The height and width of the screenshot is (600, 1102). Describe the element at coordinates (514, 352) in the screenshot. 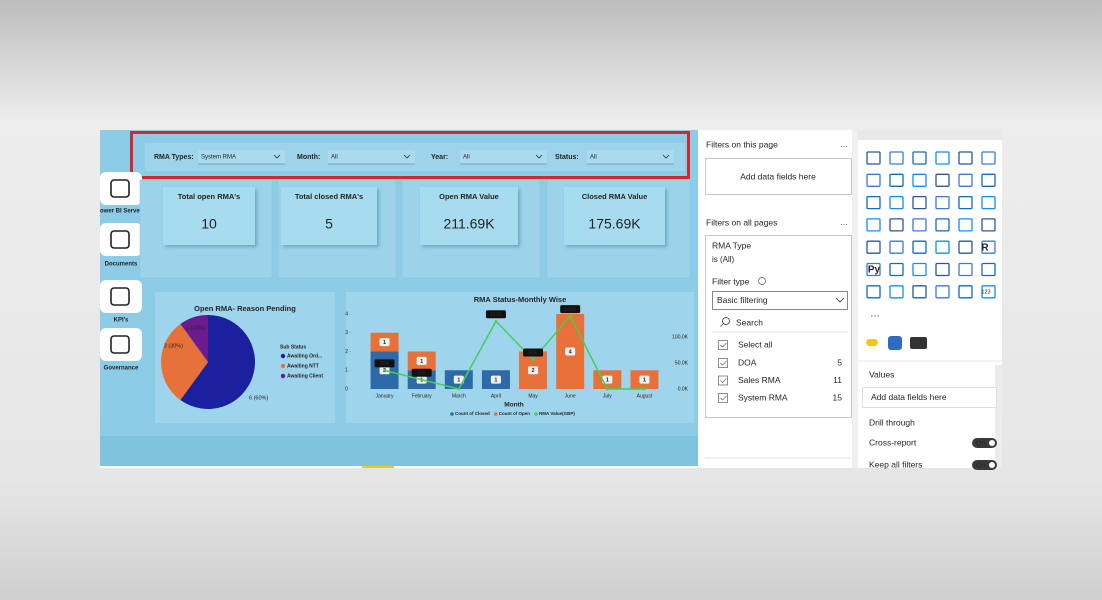

I see `line-series` at that location.